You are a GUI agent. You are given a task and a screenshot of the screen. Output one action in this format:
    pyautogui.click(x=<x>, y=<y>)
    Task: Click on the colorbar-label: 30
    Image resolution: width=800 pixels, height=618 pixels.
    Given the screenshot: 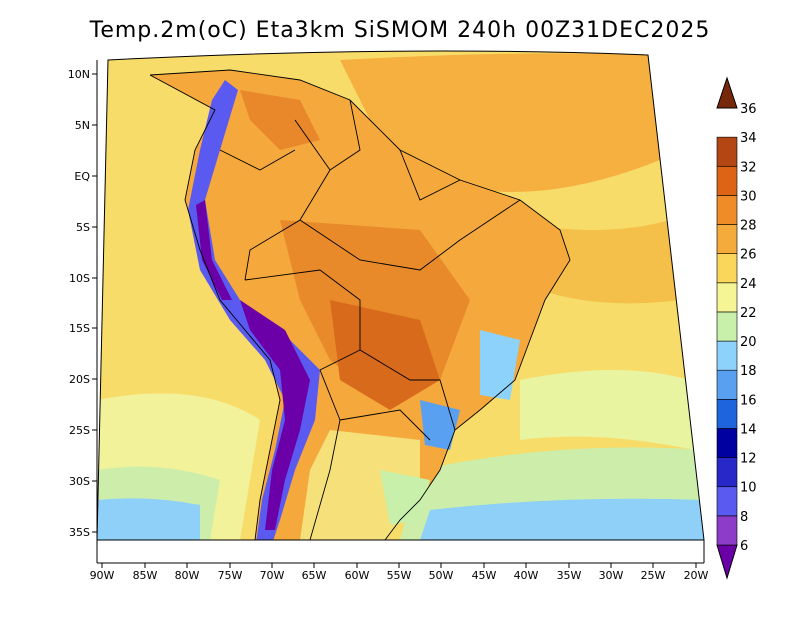 What is the action you would take?
    pyautogui.click(x=748, y=196)
    